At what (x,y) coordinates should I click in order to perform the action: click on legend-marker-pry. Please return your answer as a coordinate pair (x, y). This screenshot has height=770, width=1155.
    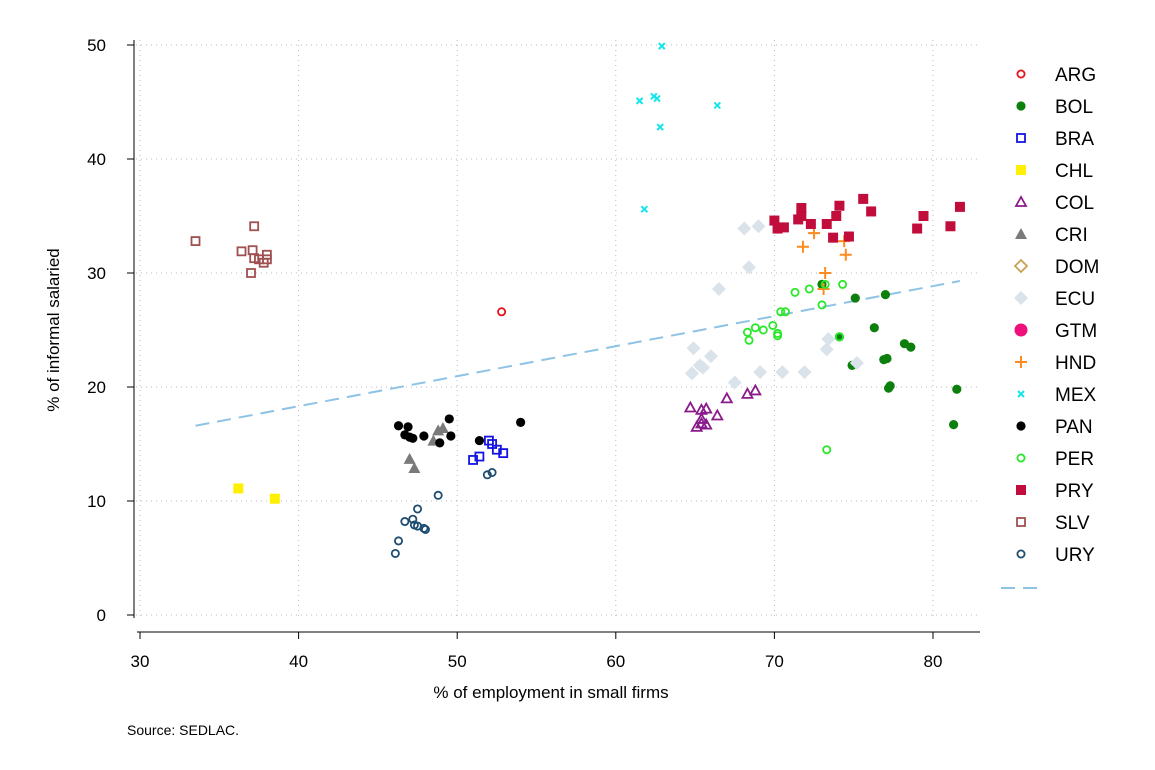
    Looking at the image, I should click on (1021, 490).